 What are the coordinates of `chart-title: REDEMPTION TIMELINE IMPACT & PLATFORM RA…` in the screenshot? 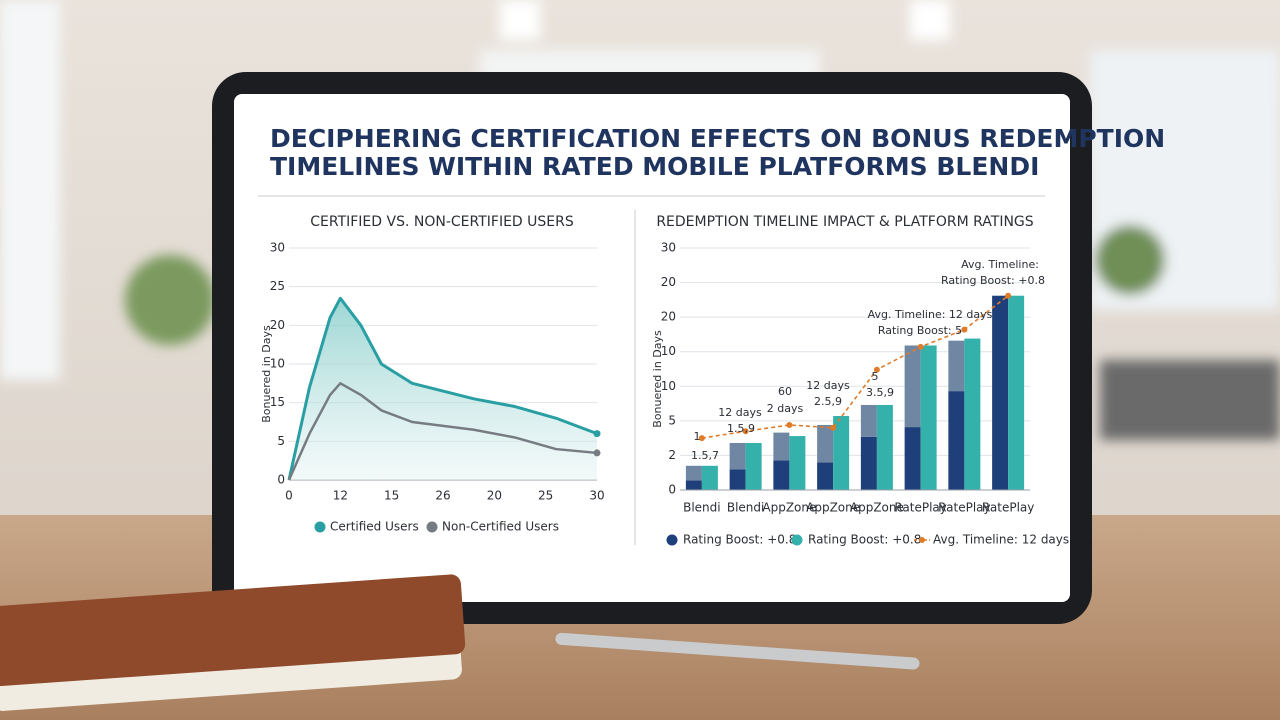 It's located at (844, 222).